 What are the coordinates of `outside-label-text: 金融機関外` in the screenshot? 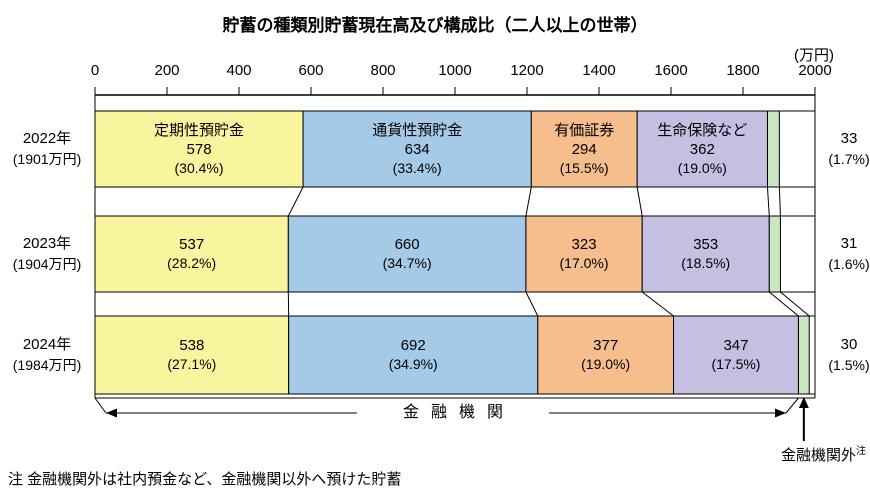 It's located at (818, 455).